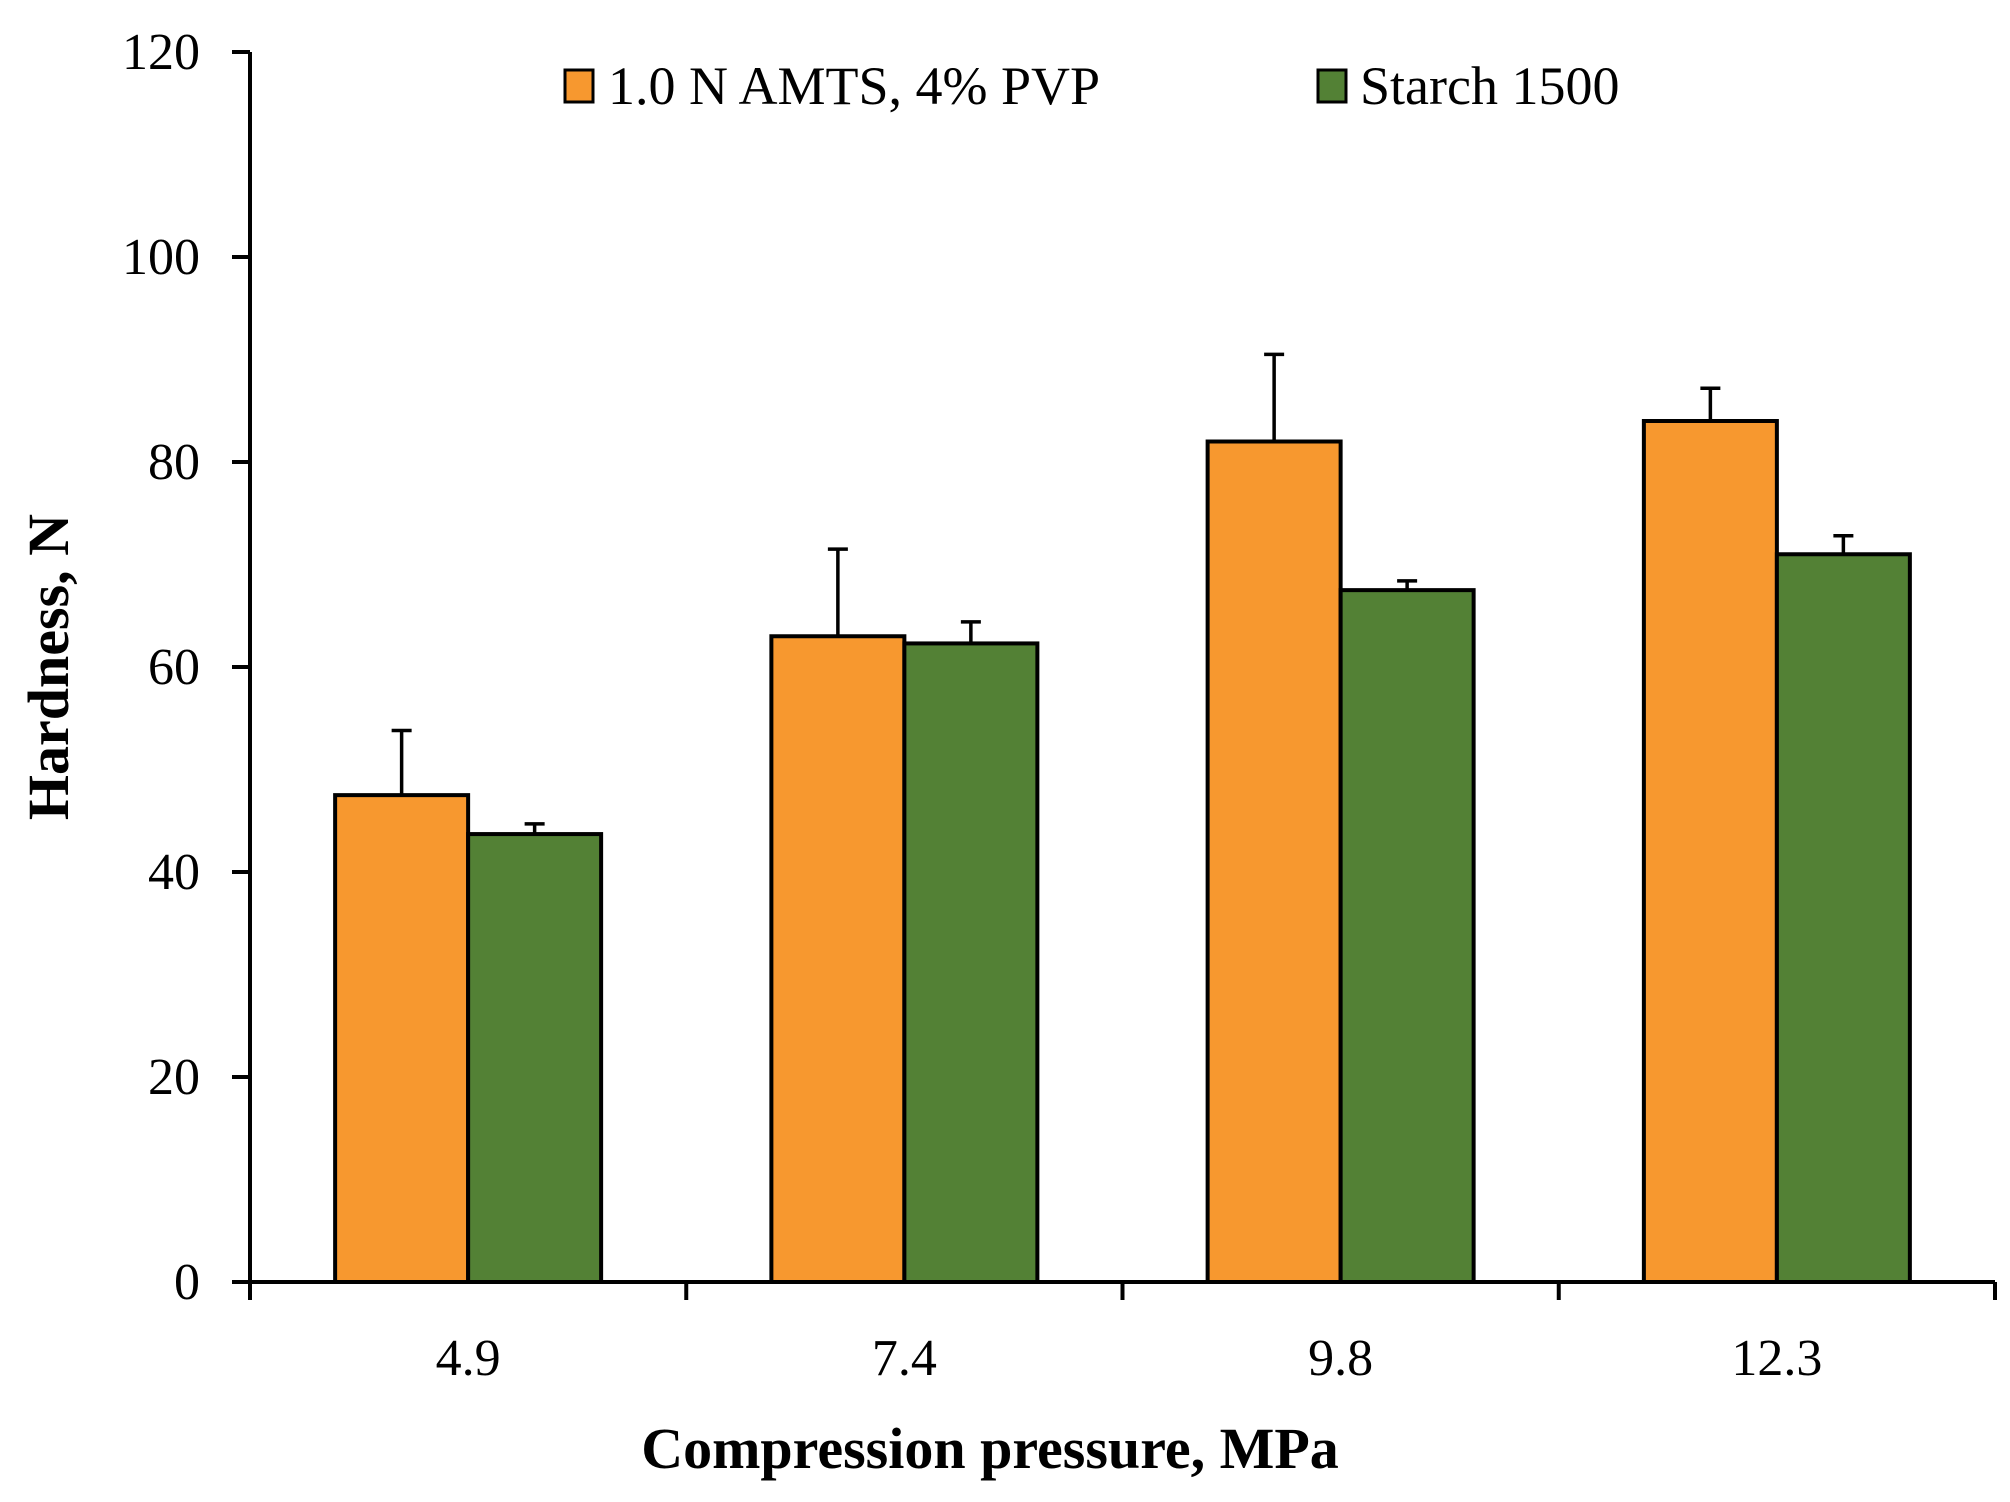  I want to click on y-ticks-layer: 0 20 40 60 80 100 120, so click(186, 667).